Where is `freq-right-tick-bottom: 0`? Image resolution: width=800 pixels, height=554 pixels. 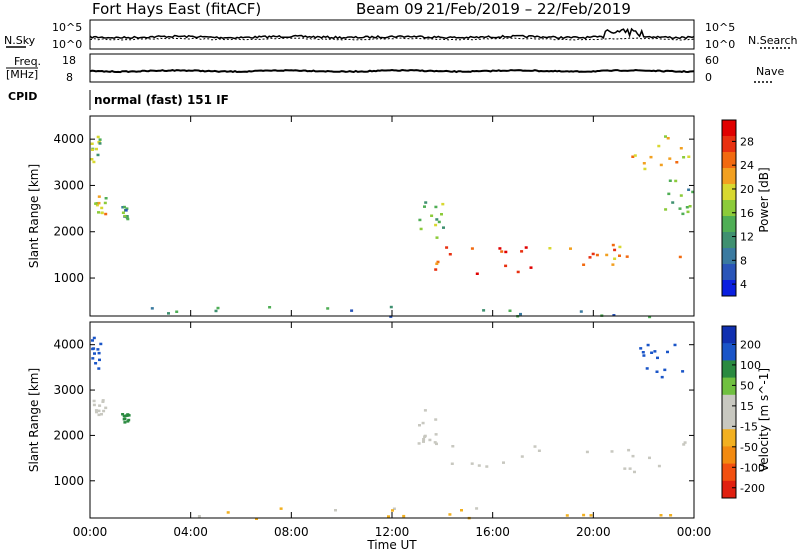 freq-right-tick-bottom: 0 is located at coordinates (708, 77).